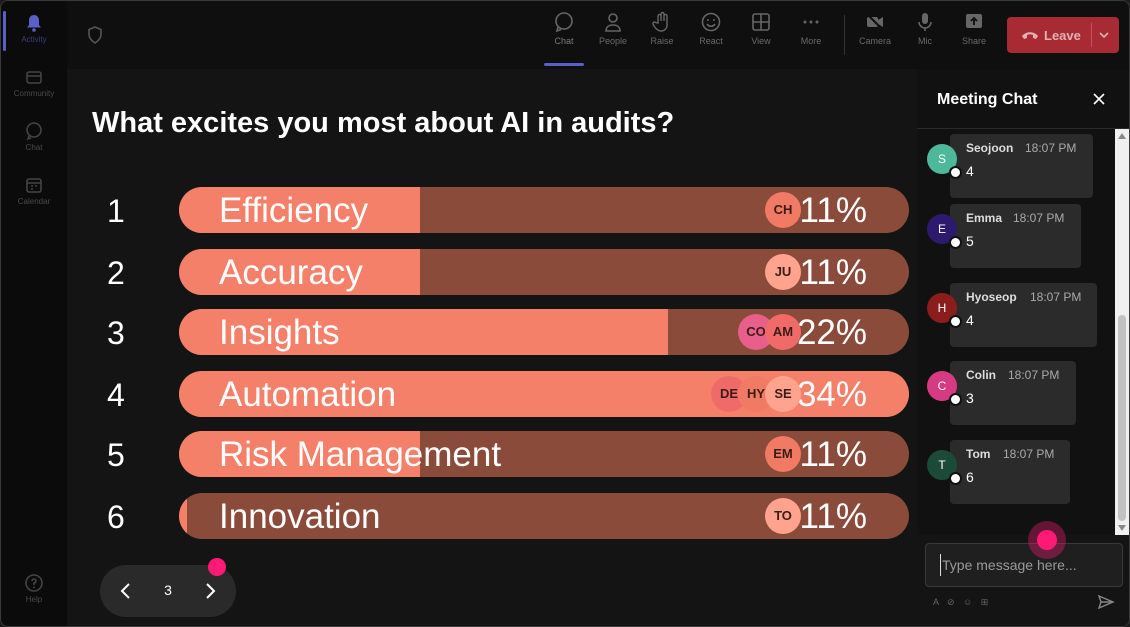 This screenshot has height=627, width=1130. What do you see at coordinates (34, 599) in the screenshot?
I see `rail-label-help: Help` at bounding box center [34, 599].